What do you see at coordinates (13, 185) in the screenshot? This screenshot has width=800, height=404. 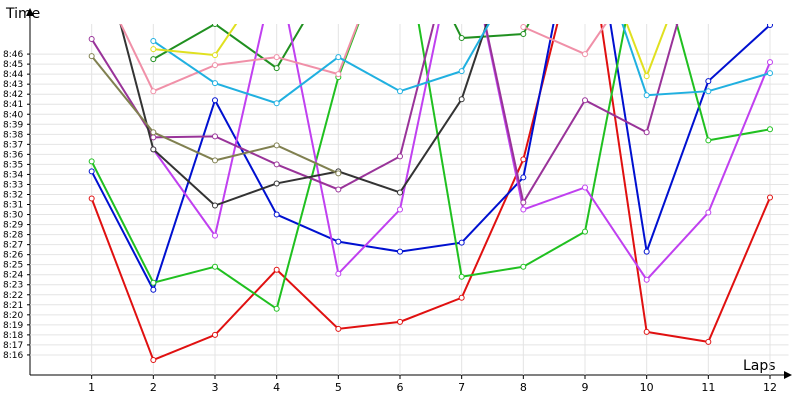 I see `y-tick-label: 8:33` at bounding box center [13, 185].